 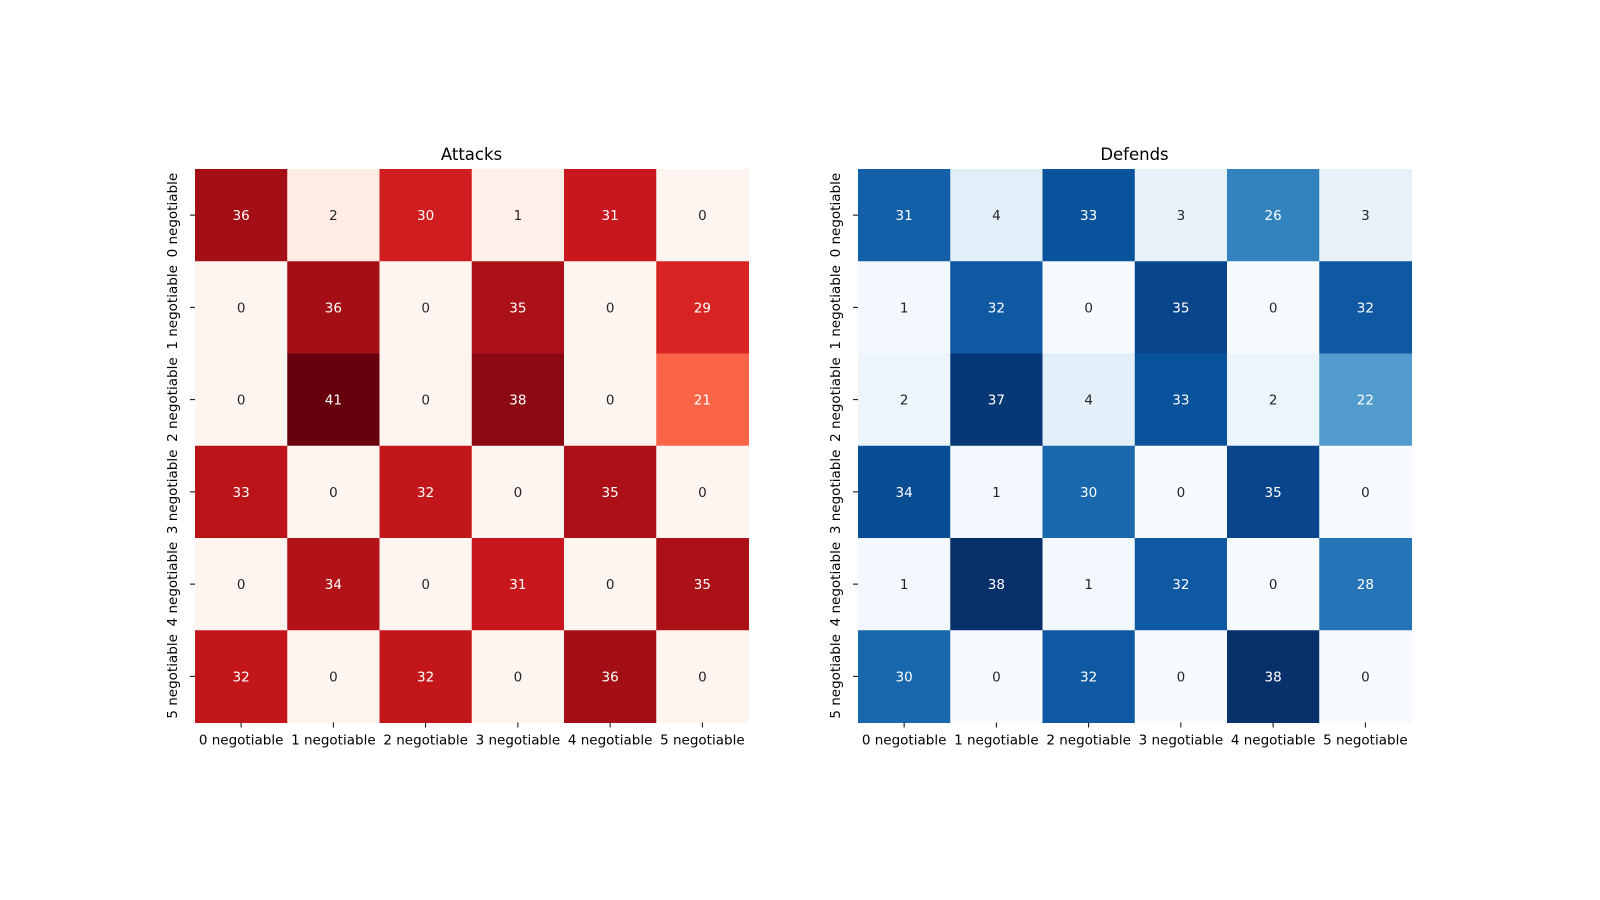 What do you see at coordinates (1180, 585) in the screenshot?
I see `defends-cell-label-r4-c3: 32` at bounding box center [1180, 585].